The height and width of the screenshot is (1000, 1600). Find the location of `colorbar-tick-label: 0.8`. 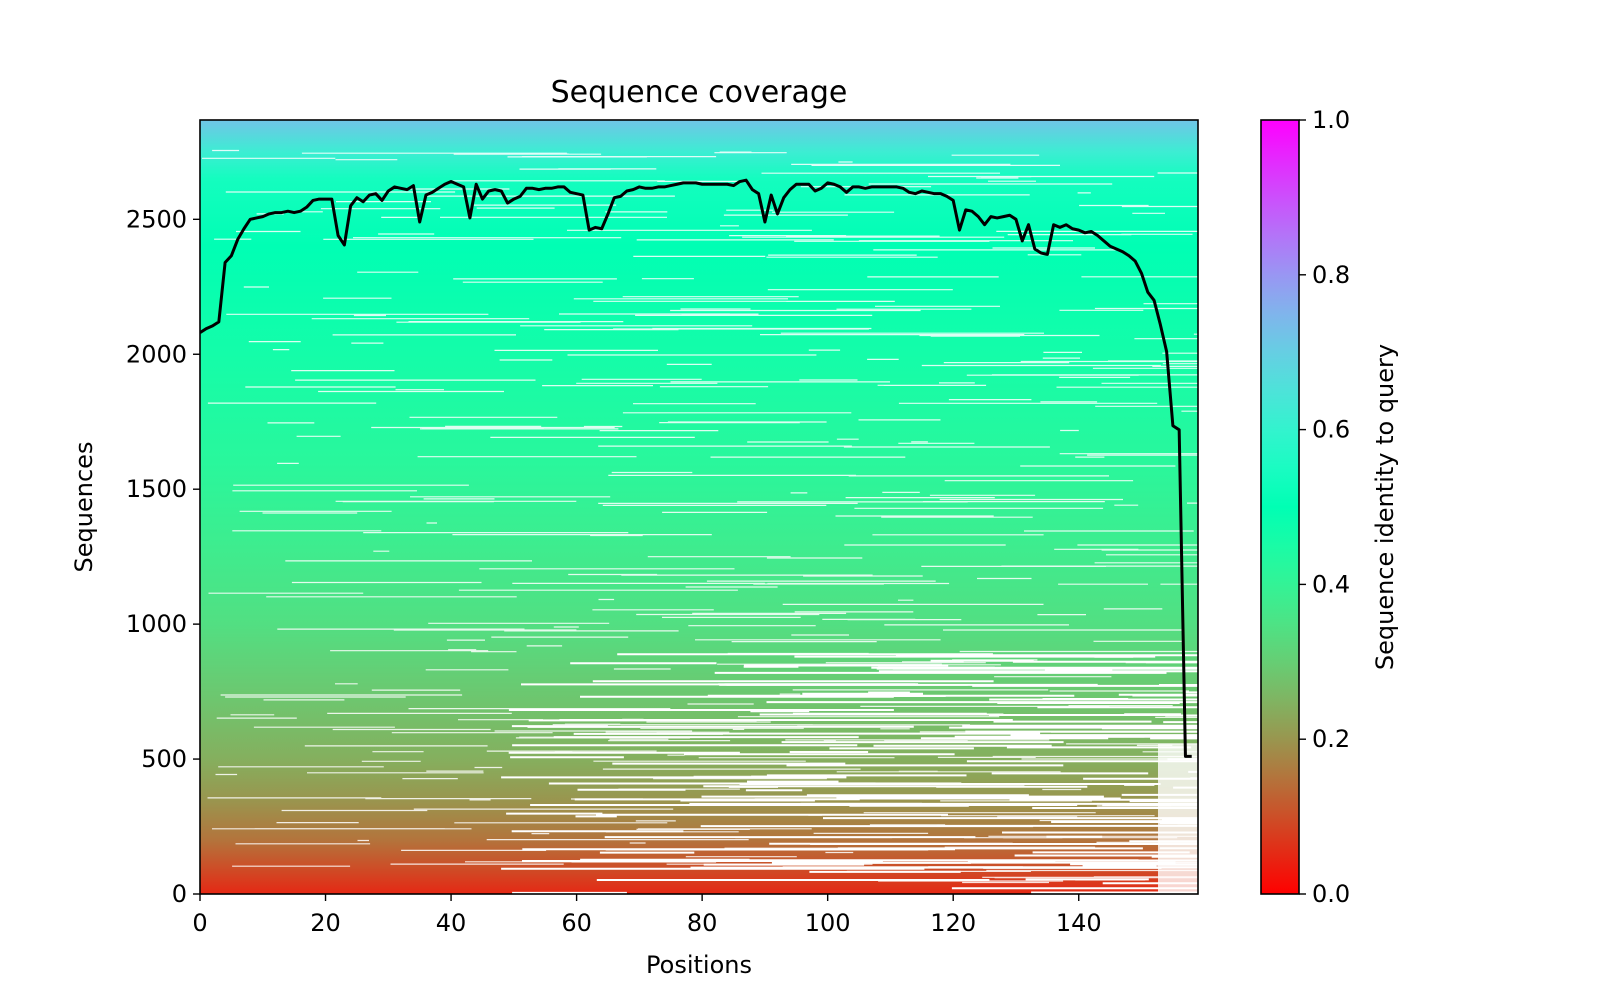

colorbar-tick-label: 0.8 is located at coordinates (1331, 275).